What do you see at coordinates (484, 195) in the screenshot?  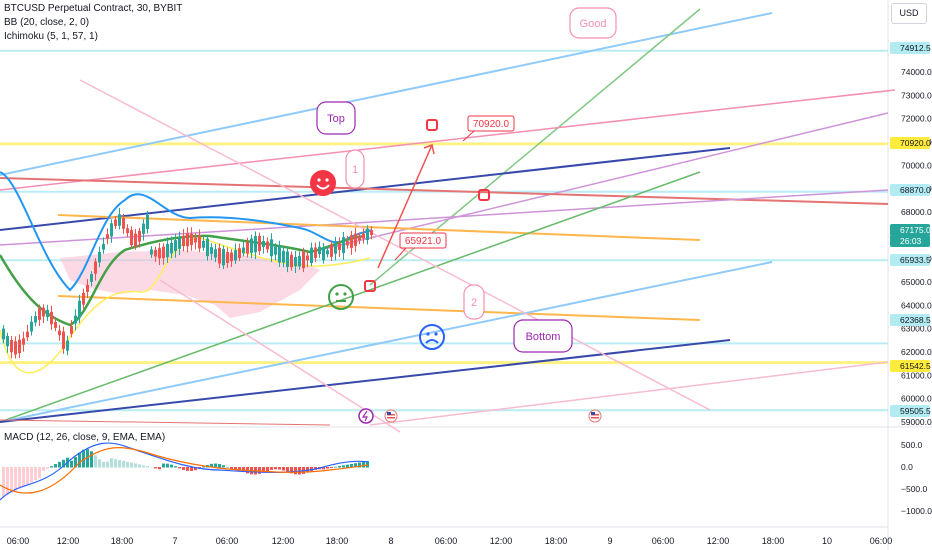 I see `hand-pointer-icon` at bounding box center [484, 195].